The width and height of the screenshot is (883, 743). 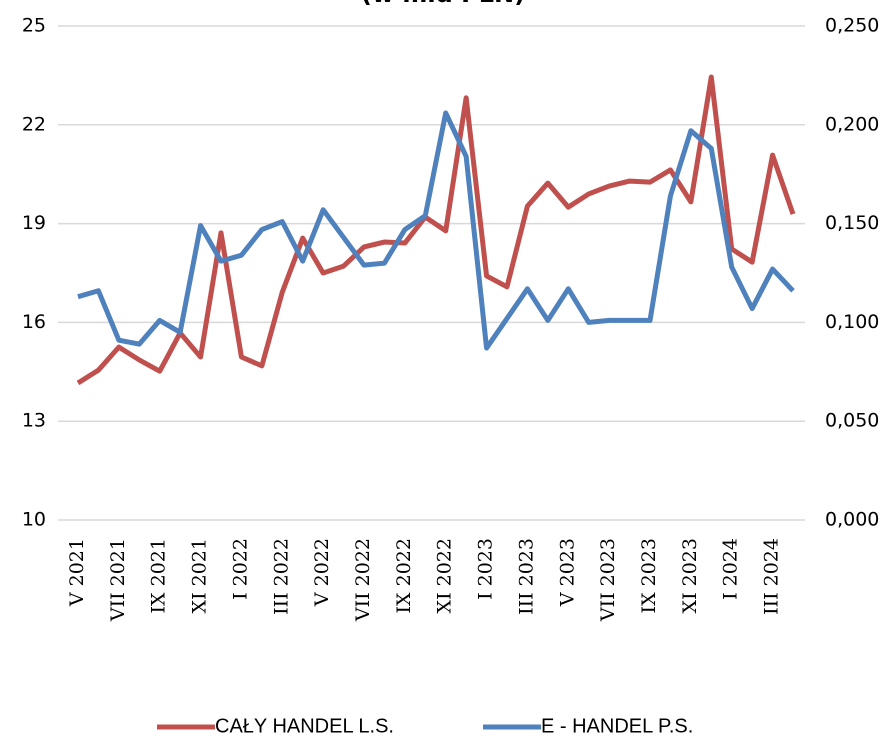 I want to click on x-tick-label: IX 2022, so click(x=404, y=575).